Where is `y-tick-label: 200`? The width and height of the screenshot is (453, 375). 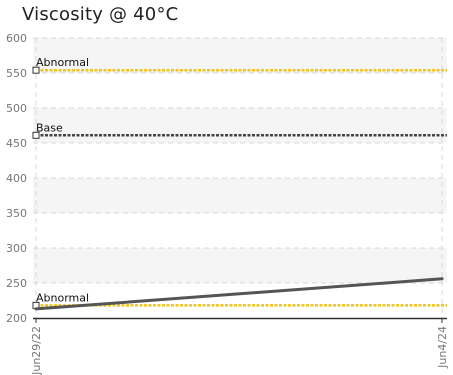 y-tick-label: 200 is located at coordinates (16, 318).